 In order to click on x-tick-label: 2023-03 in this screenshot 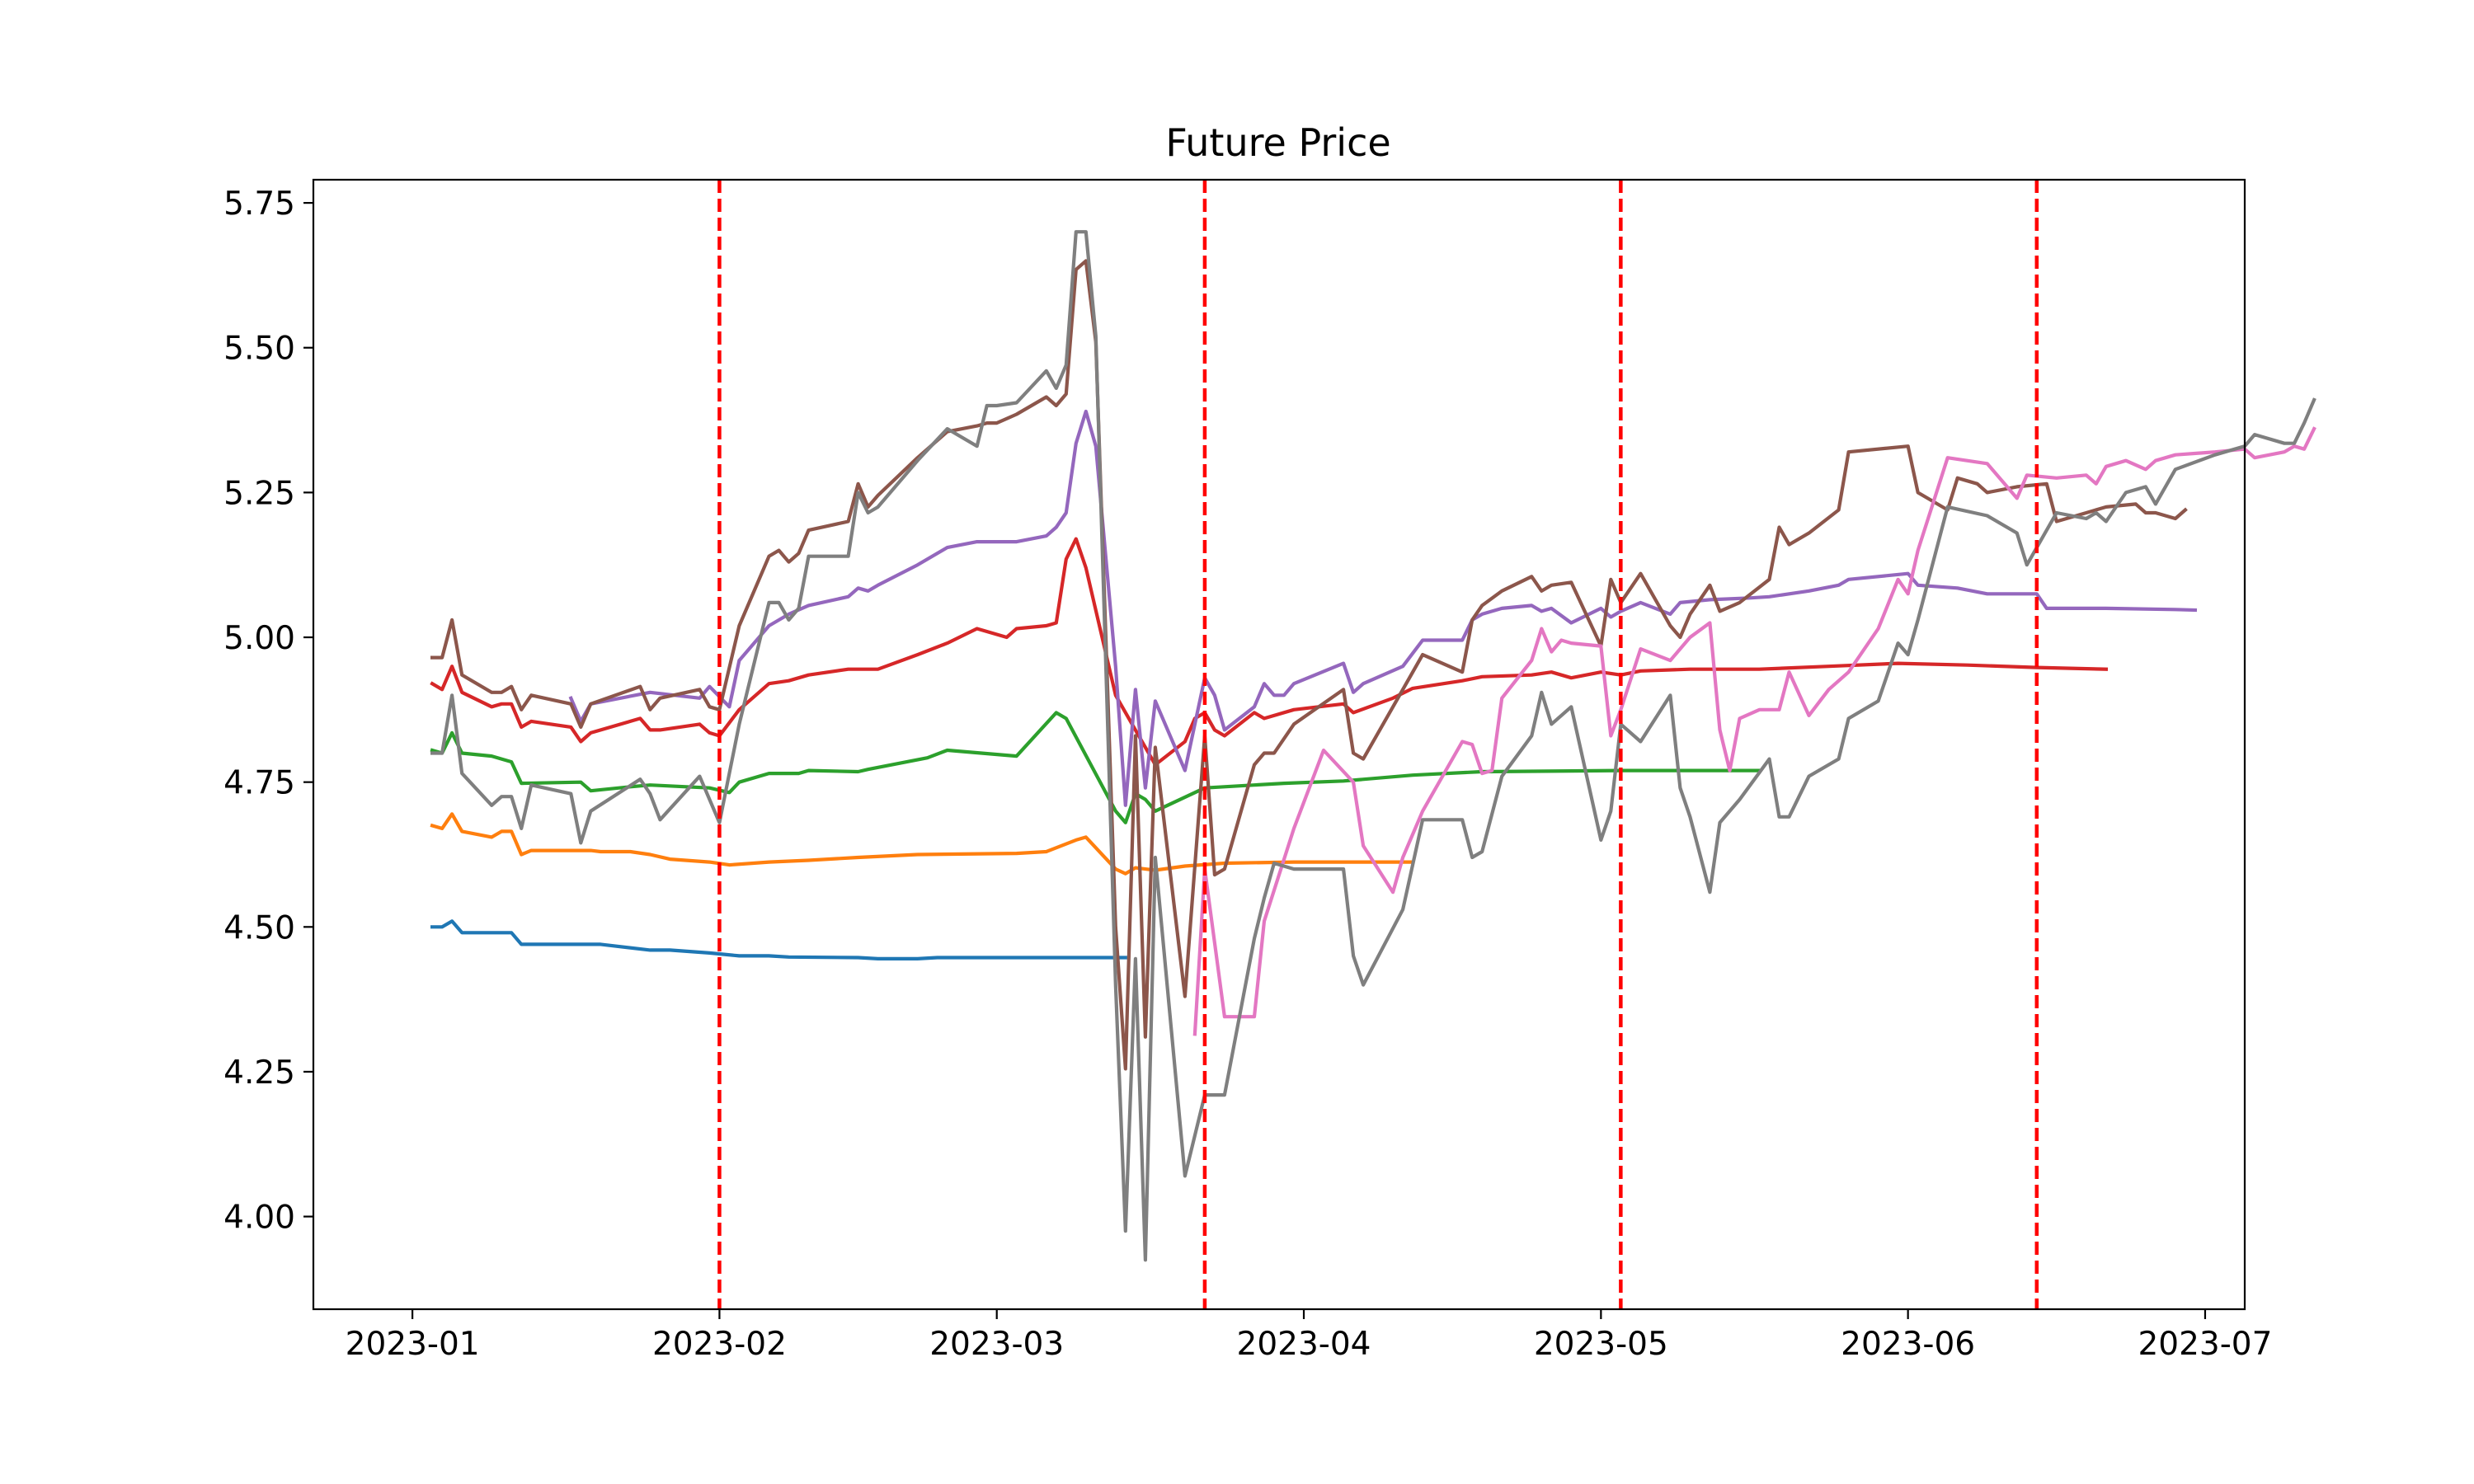, I will do `click(996, 1344)`.